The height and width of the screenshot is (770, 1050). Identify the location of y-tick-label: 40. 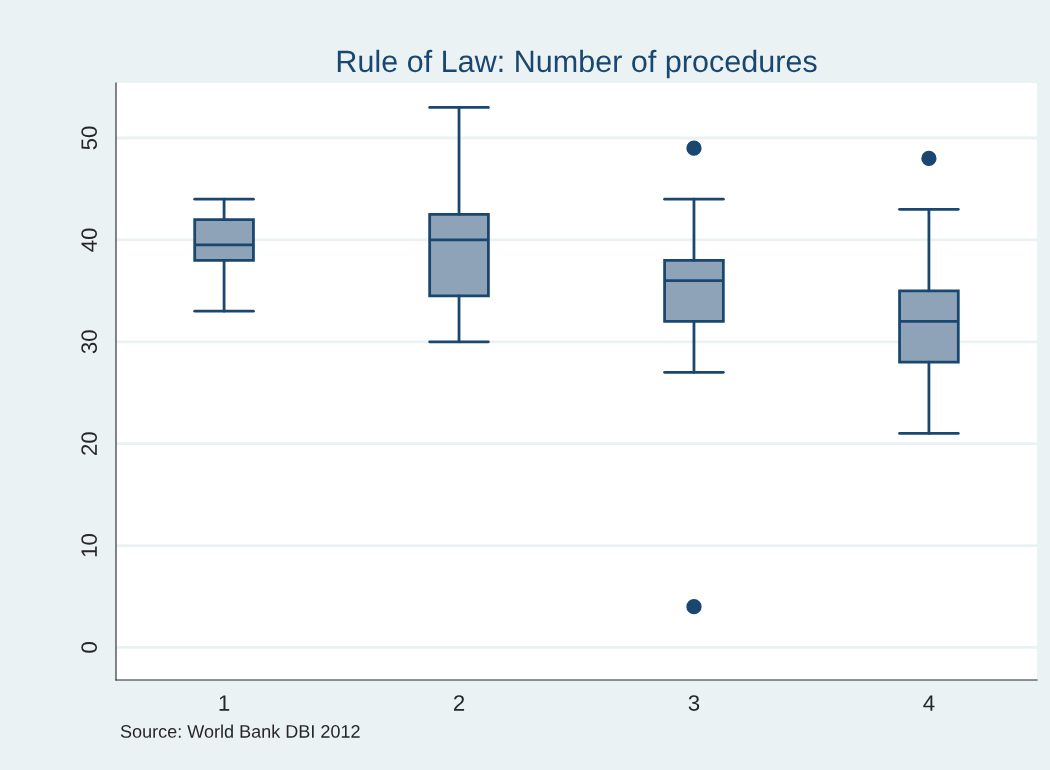
(89, 240).